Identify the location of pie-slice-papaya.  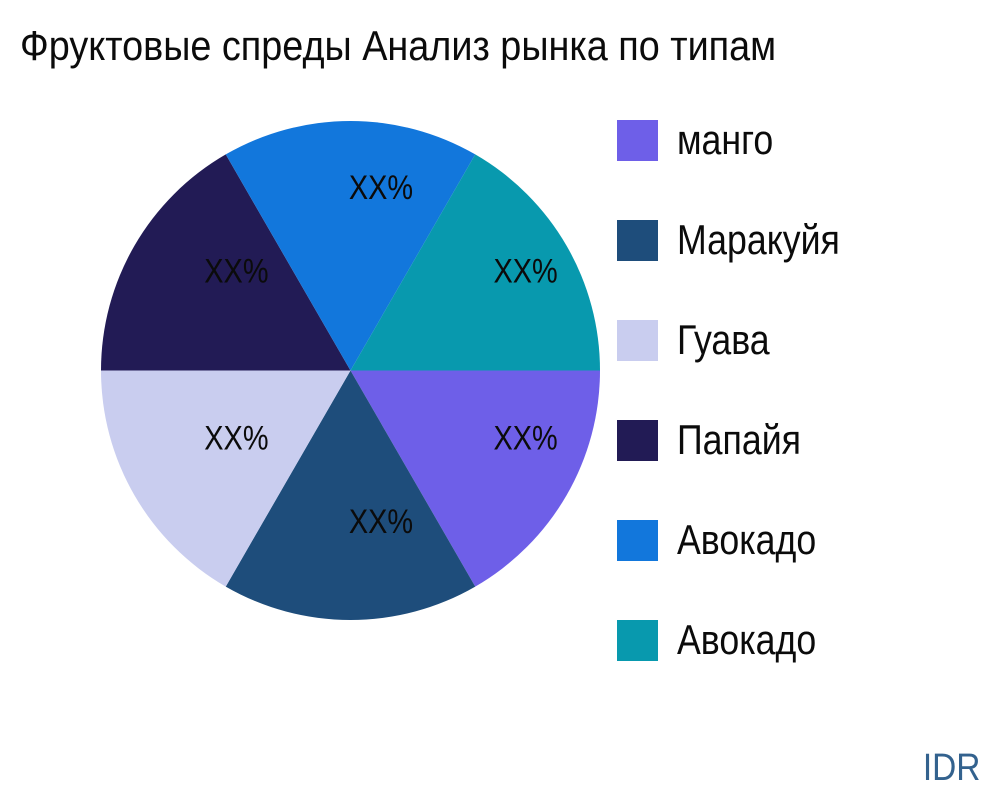
(226, 262).